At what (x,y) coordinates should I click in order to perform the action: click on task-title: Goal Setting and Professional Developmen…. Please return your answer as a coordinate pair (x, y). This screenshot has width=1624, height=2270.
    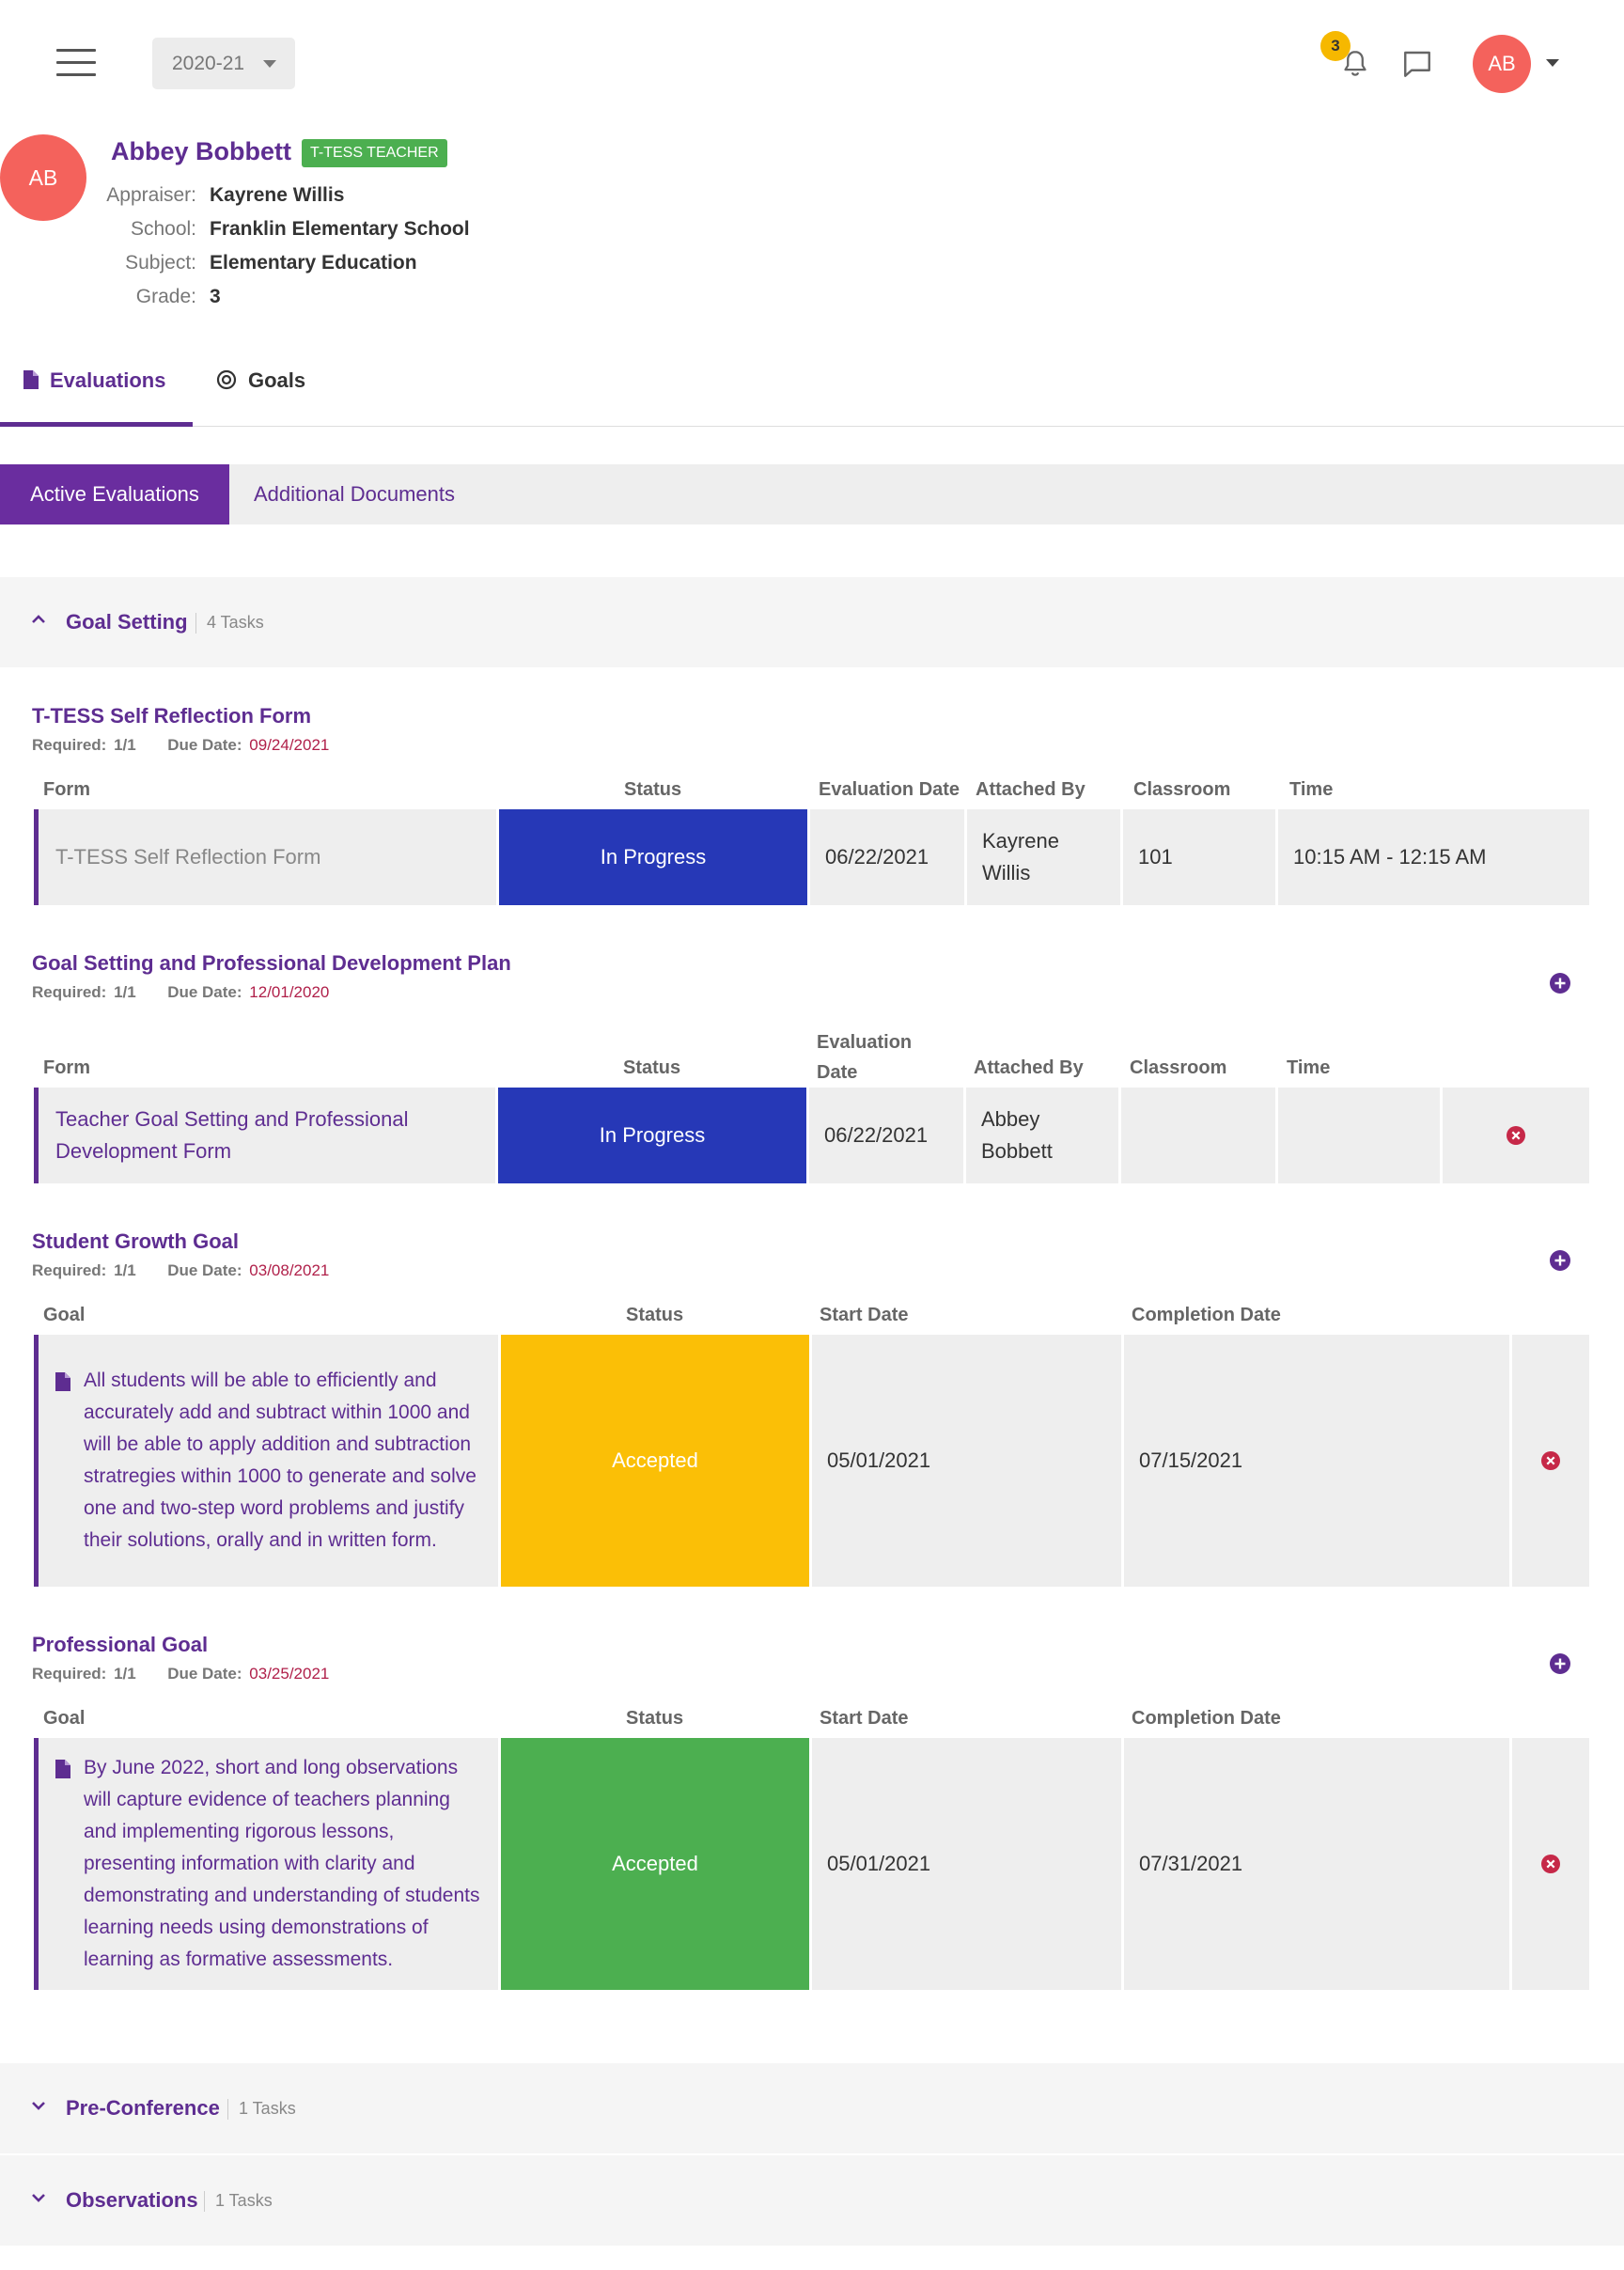
    Looking at the image, I should click on (271, 963).